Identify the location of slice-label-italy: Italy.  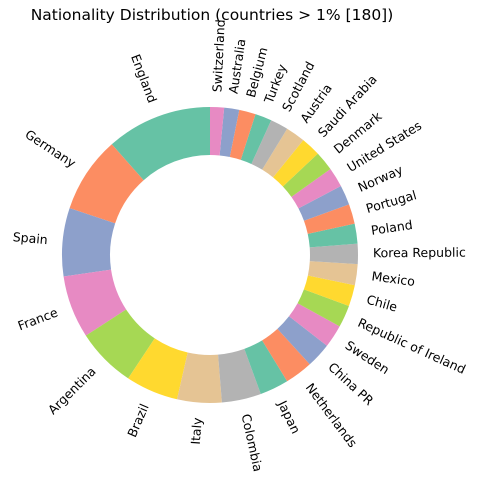
(196, 430).